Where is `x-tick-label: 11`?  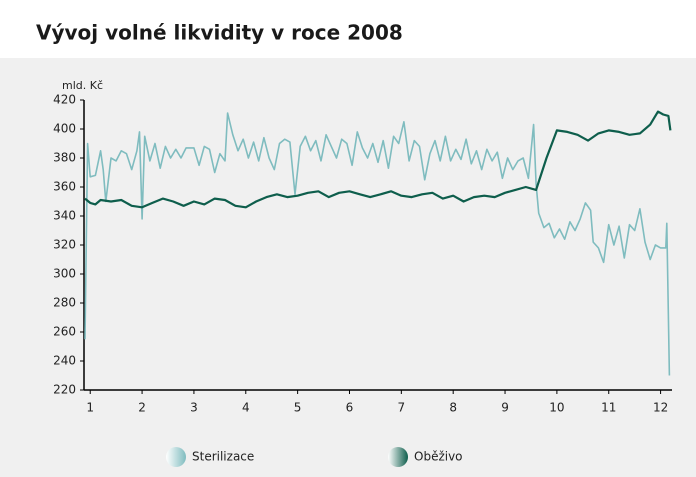 x-tick-label: 11 is located at coordinates (608, 408).